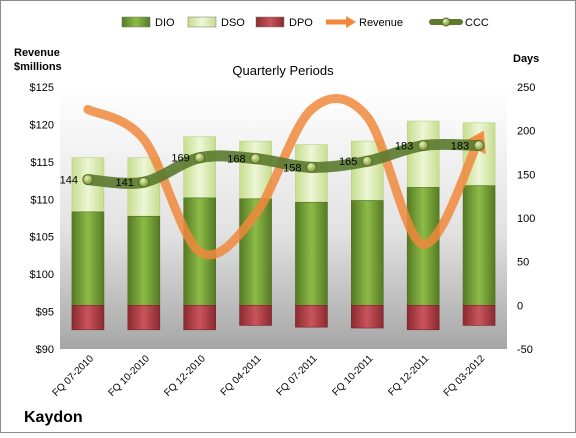 This screenshot has width=576, height=438. What do you see at coordinates (292, 168) in the screenshot?
I see `ccc-data-label: 158` at bounding box center [292, 168].